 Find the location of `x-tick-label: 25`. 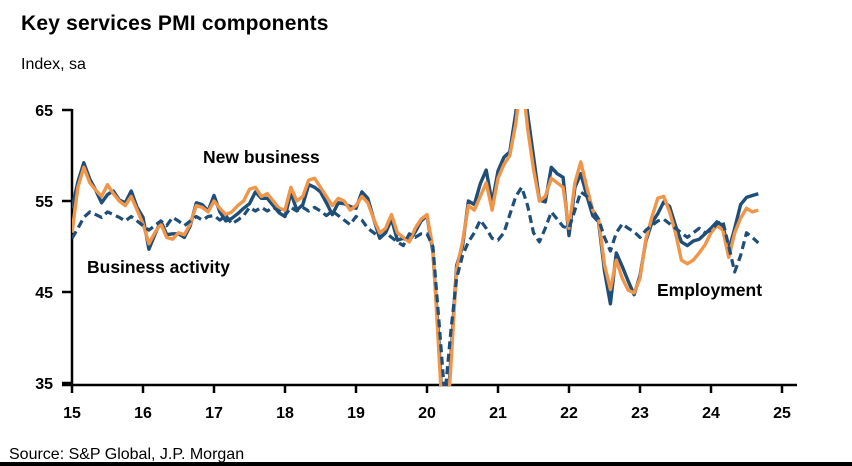

x-tick-label: 25 is located at coordinates (782, 413).